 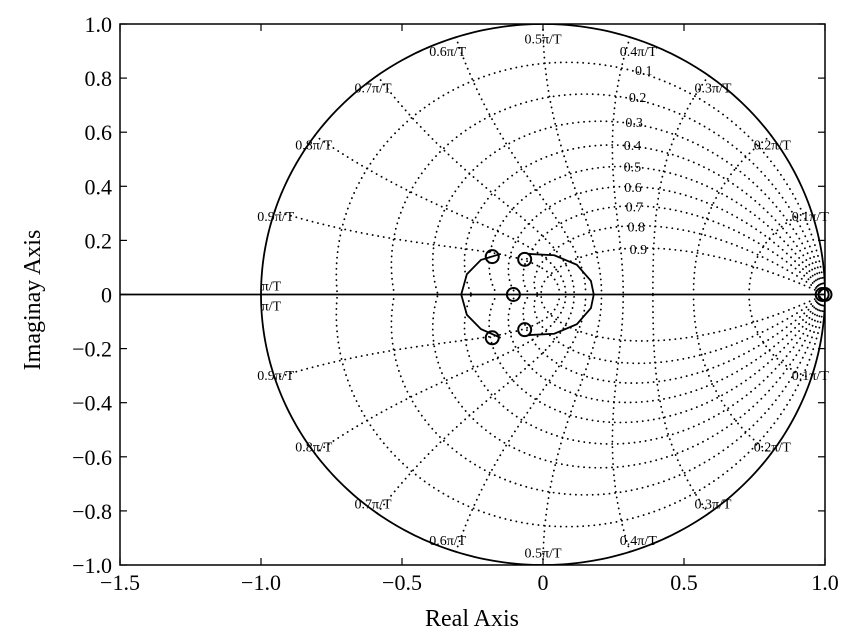 I want to click on frequency-label-upper: 0.4π/T, so click(x=638, y=52).